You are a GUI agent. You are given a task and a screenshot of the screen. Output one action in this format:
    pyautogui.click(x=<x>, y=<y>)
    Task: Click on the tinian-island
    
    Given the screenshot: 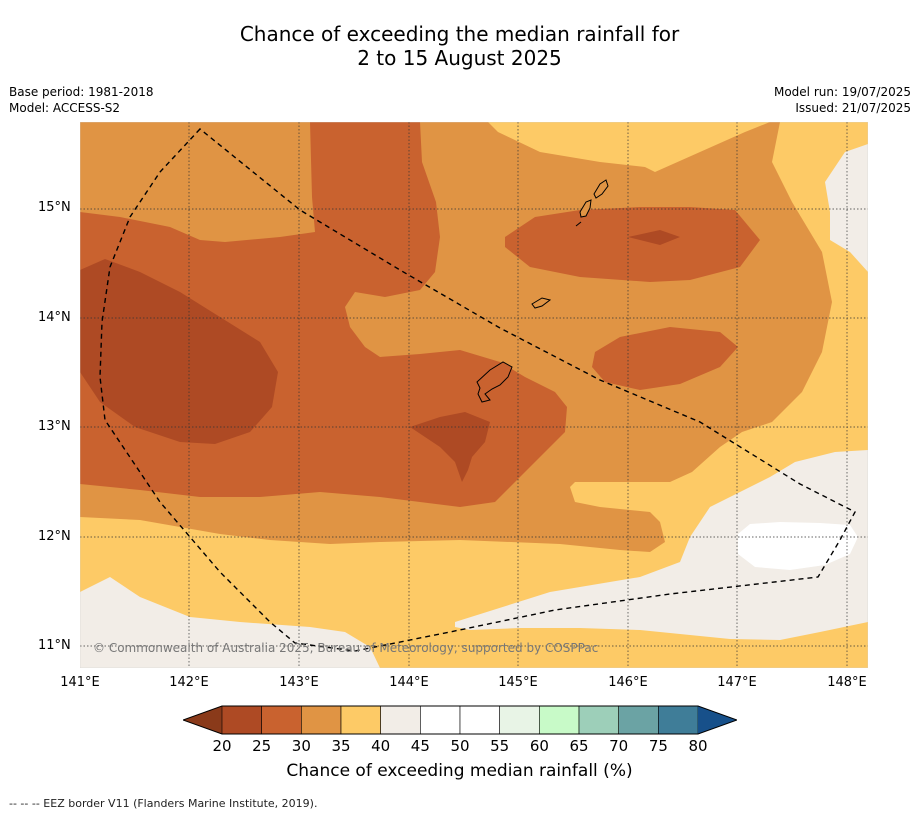 What is the action you would take?
    pyautogui.click(x=585, y=208)
    